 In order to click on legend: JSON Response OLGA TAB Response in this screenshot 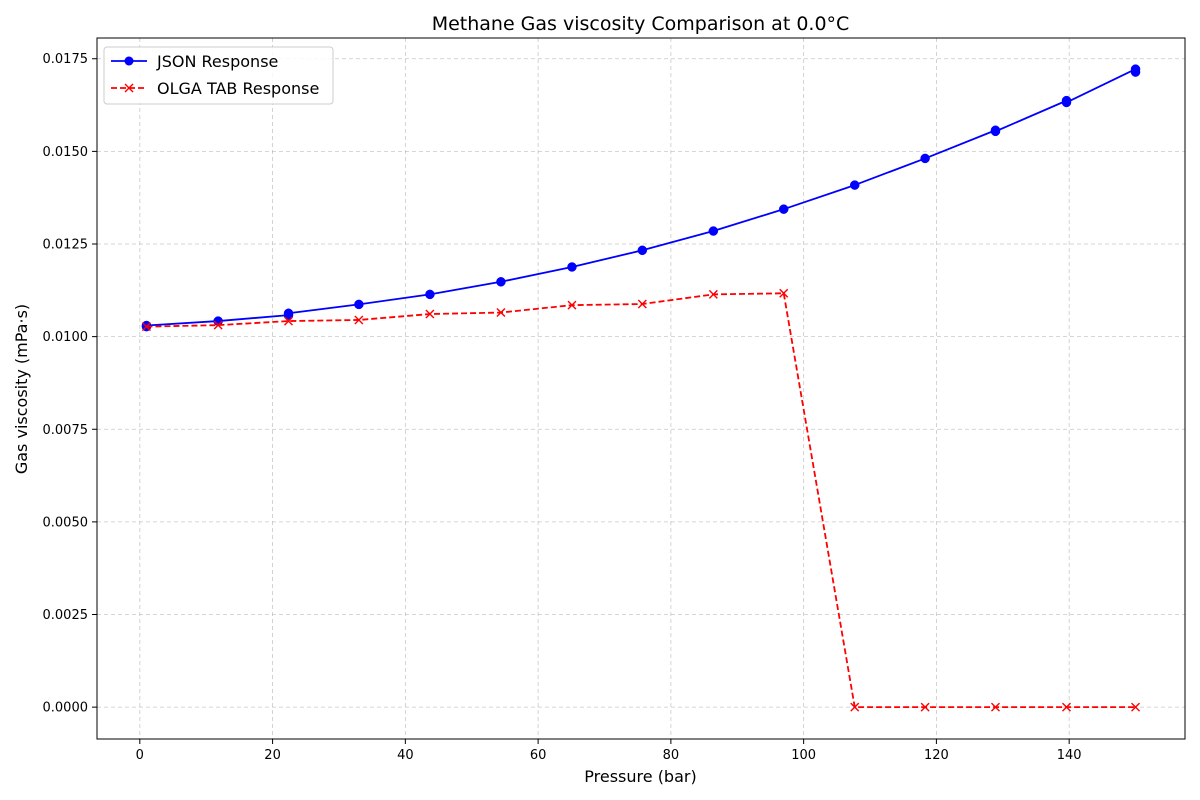, I will do `click(218, 75)`.